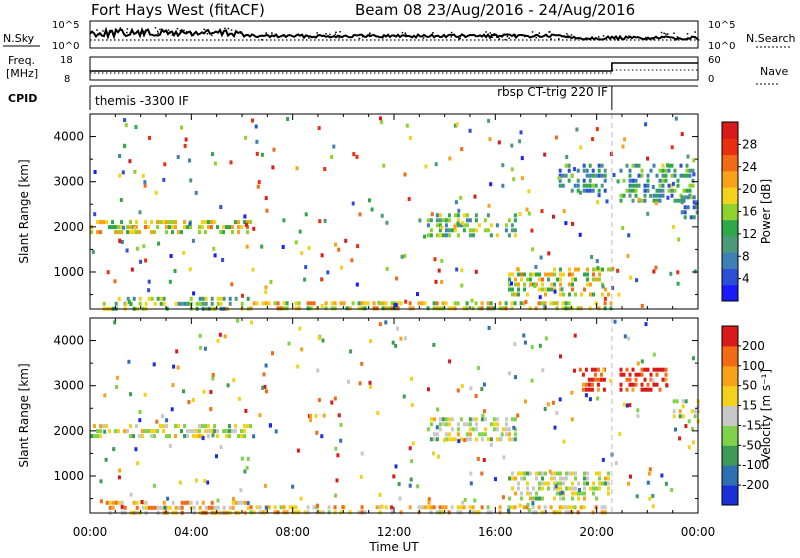 This screenshot has height=558, width=800. What do you see at coordinates (749, 212) in the screenshot?
I see `colorbar-tick-label: 16` at bounding box center [749, 212].